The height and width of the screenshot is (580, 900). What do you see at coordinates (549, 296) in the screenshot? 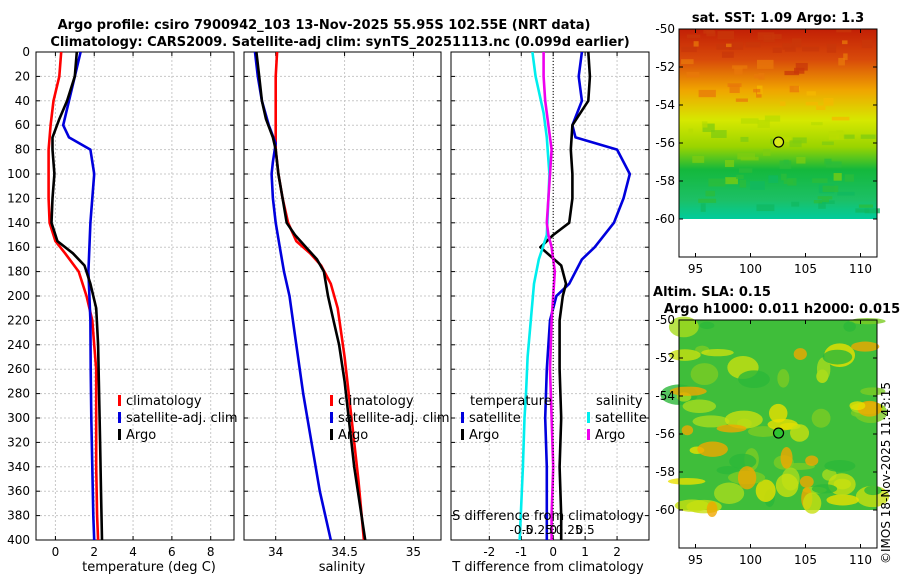
I see `series-line-s-argo` at bounding box center [549, 296].